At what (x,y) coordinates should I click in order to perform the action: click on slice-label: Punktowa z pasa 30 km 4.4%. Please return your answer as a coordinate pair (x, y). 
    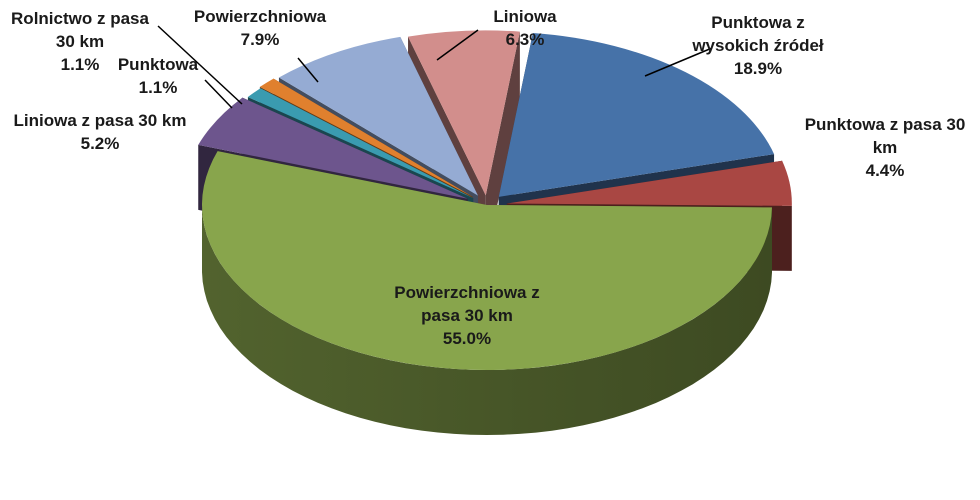
    Looking at the image, I should click on (885, 147).